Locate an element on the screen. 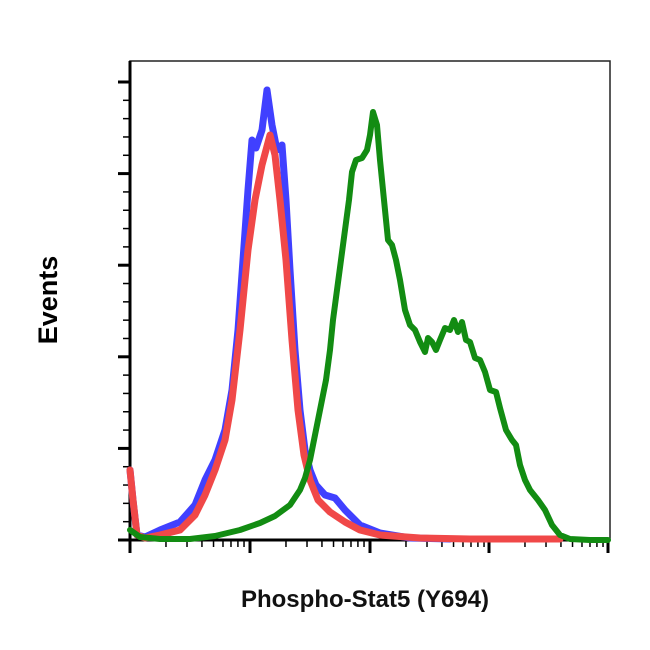 This screenshot has width=650, height=650. y-axis-label: Events is located at coordinates (48, 300).